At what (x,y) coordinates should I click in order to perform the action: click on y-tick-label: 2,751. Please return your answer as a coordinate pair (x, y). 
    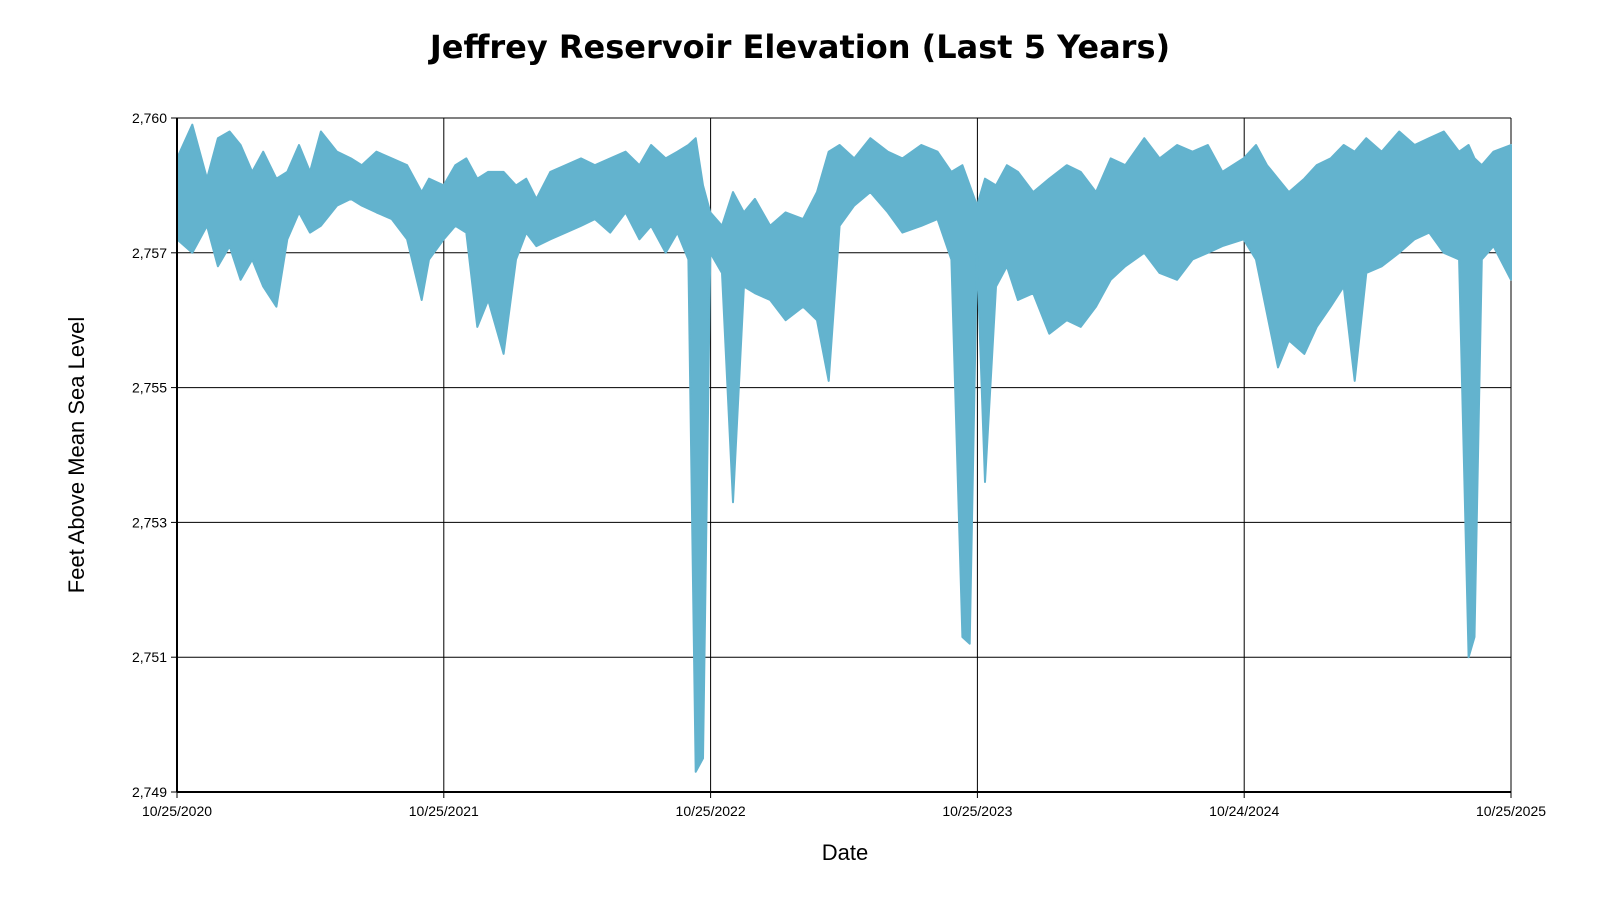
    Looking at the image, I should click on (149, 657).